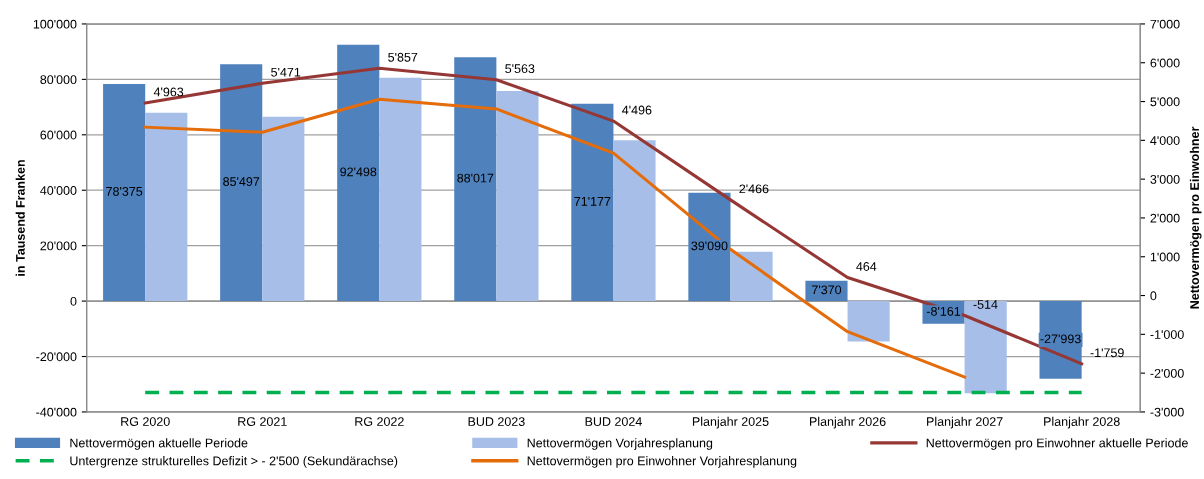 This screenshot has width=1204, height=479. Describe the element at coordinates (1165, 63) in the screenshot. I see `y2-tick-label: 6'000` at that location.